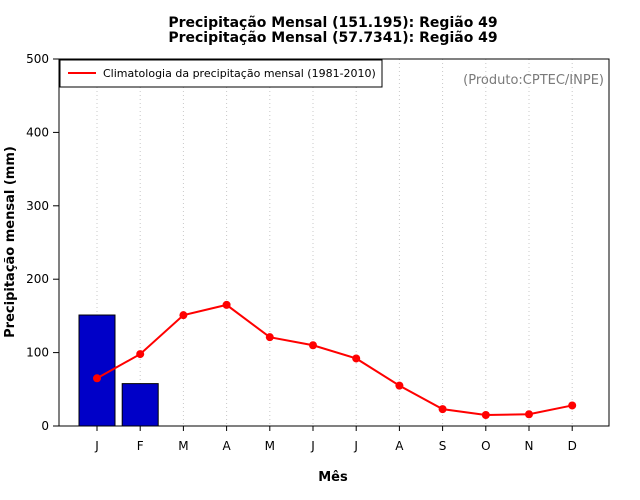  What do you see at coordinates (140, 446) in the screenshot?
I see `x-tick-label: F` at bounding box center [140, 446].